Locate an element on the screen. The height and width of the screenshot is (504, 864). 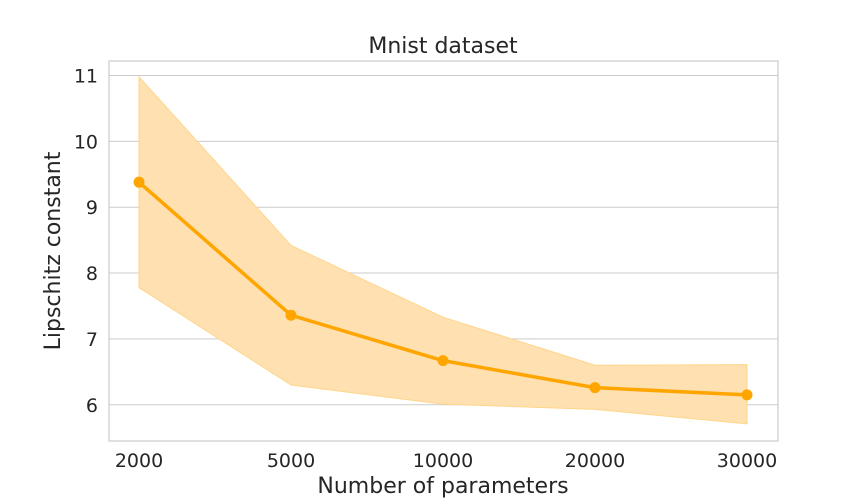
x-axis-label: Number of parameters is located at coordinates (442, 486).